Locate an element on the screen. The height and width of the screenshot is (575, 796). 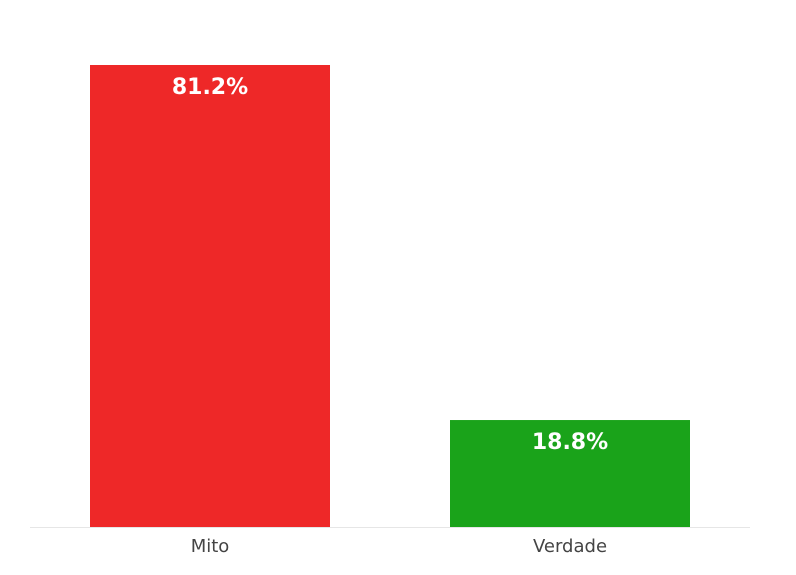
value-label: 18.8% is located at coordinates (570, 442).